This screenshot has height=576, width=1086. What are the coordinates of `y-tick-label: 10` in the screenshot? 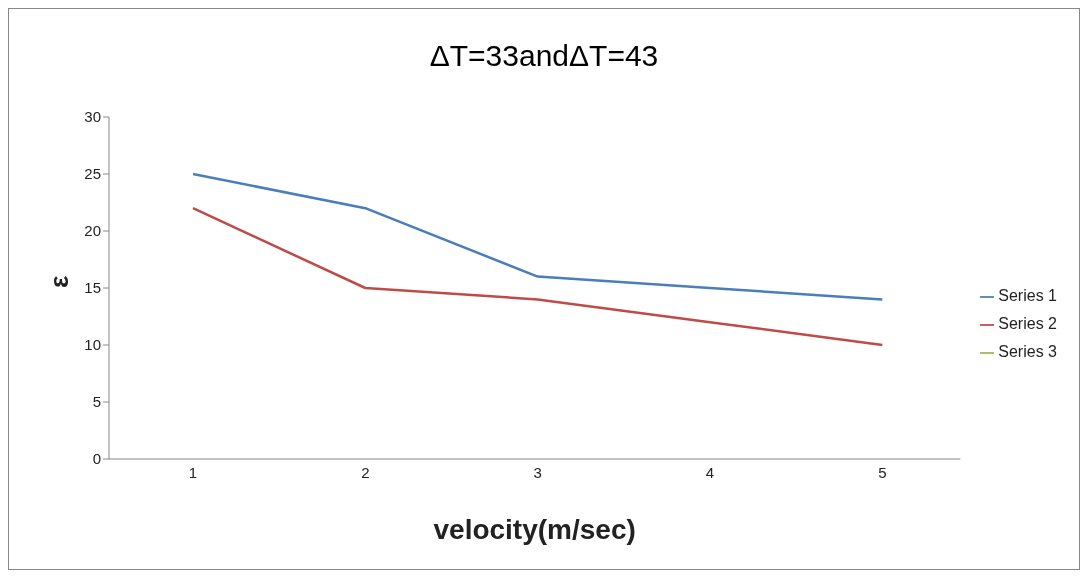 It's located at (92, 345).